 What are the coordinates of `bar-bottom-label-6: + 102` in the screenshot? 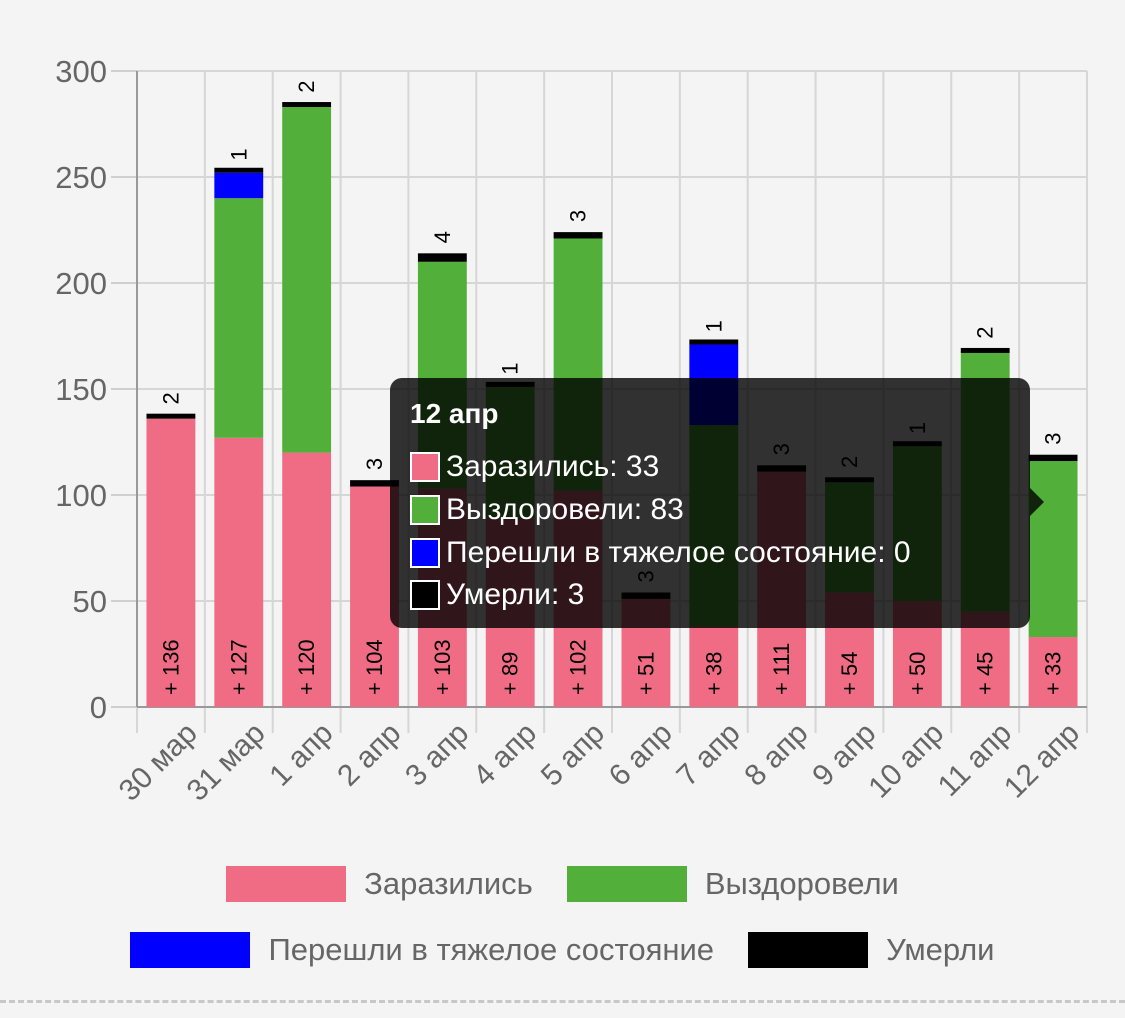 It's located at (578, 667).